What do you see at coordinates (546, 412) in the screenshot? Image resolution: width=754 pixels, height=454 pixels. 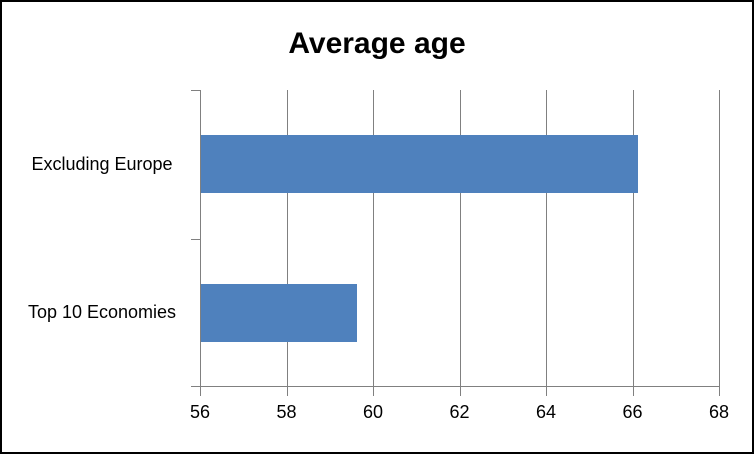 I see `x-tick-label-64: 64` at bounding box center [546, 412].